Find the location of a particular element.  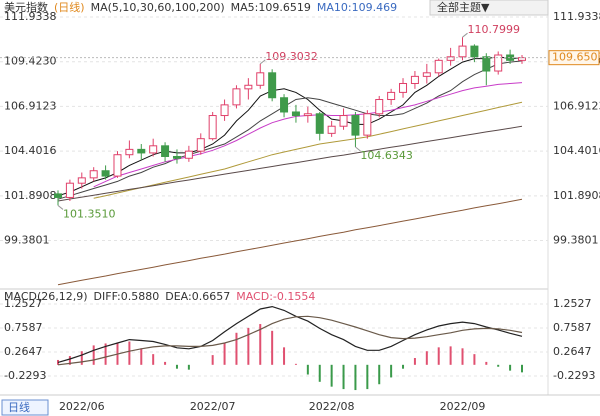

y-tick-label-right: 0.2647 is located at coordinates (572, 351).